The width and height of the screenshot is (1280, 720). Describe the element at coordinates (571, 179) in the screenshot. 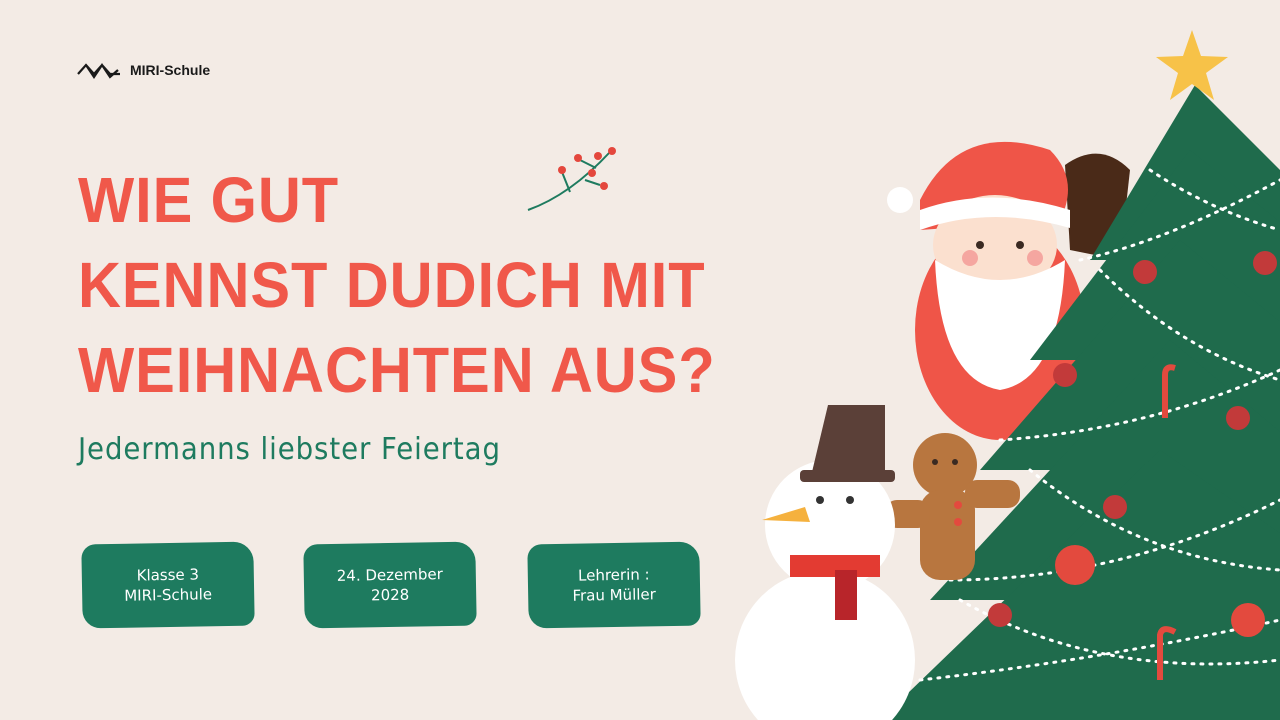

I see `berry-branch-icon` at that location.